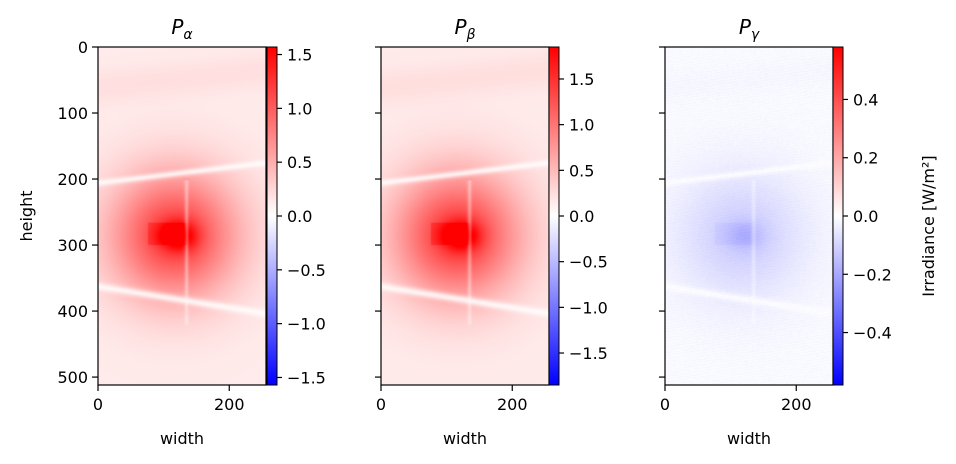 The width and height of the screenshot is (956, 464). What do you see at coordinates (72, 179) in the screenshot?
I see `y-tick-label: 200` at bounding box center [72, 179].